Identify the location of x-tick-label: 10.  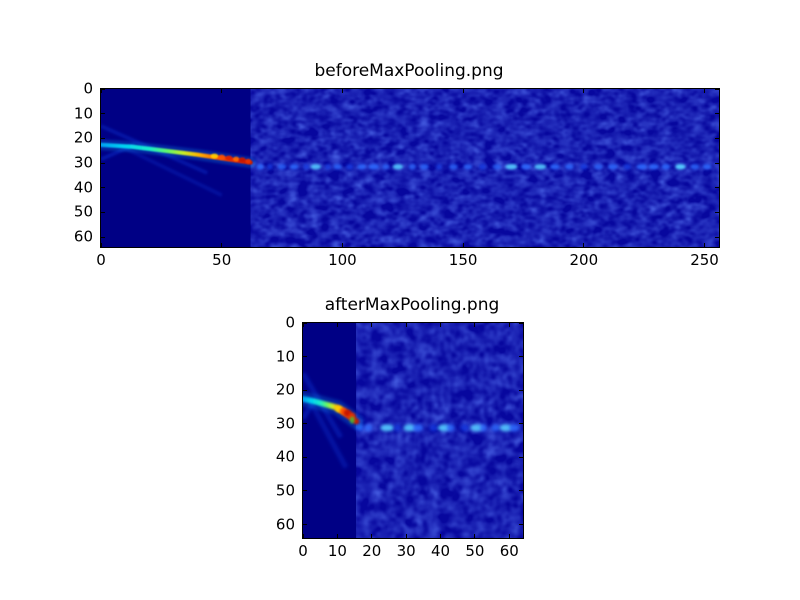
(337, 551).